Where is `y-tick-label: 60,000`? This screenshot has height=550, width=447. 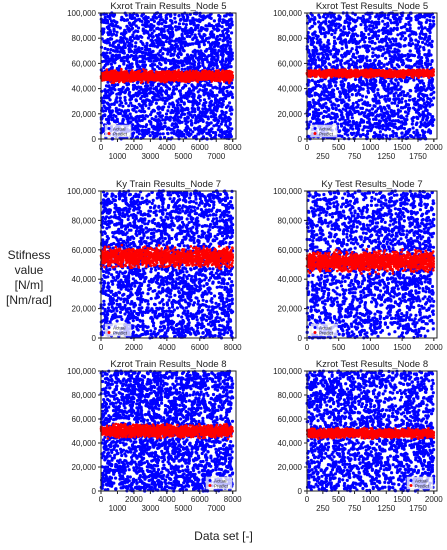 y-tick-label: 60,000 is located at coordinates (84, 63).